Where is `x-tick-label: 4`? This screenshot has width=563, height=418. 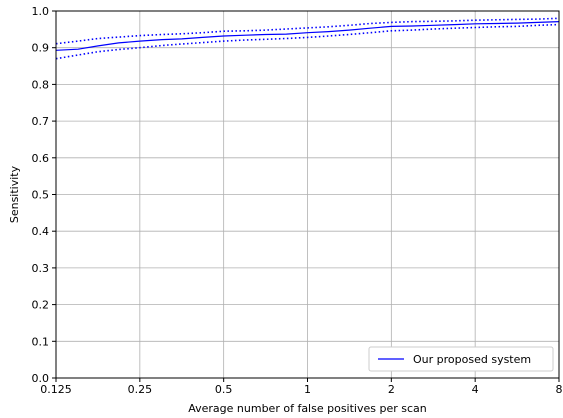 x-tick-label: 4 is located at coordinates (475, 389).